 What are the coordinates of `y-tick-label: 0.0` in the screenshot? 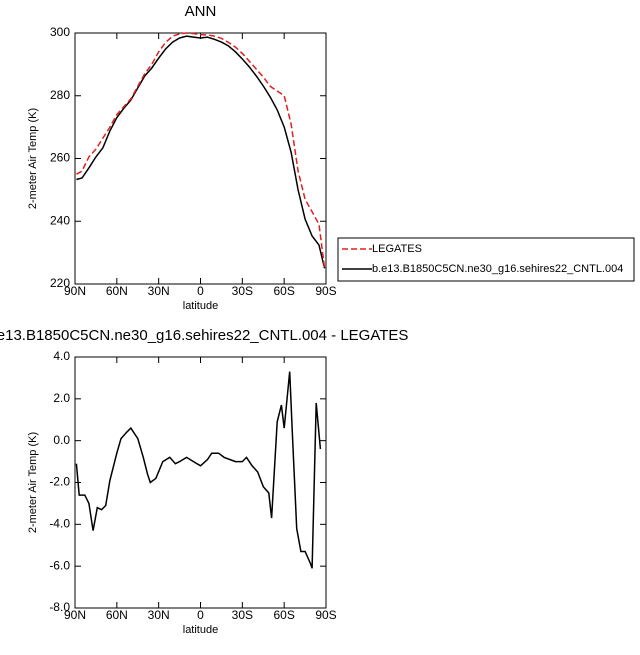 It's located at (61, 440).